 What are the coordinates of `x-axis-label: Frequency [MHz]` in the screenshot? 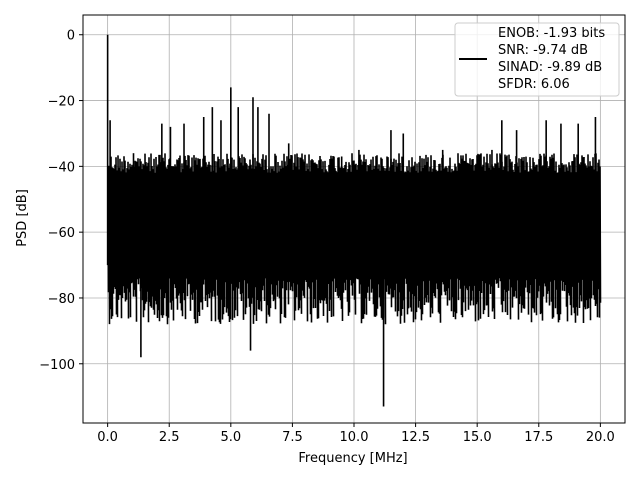 It's located at (352, 458).